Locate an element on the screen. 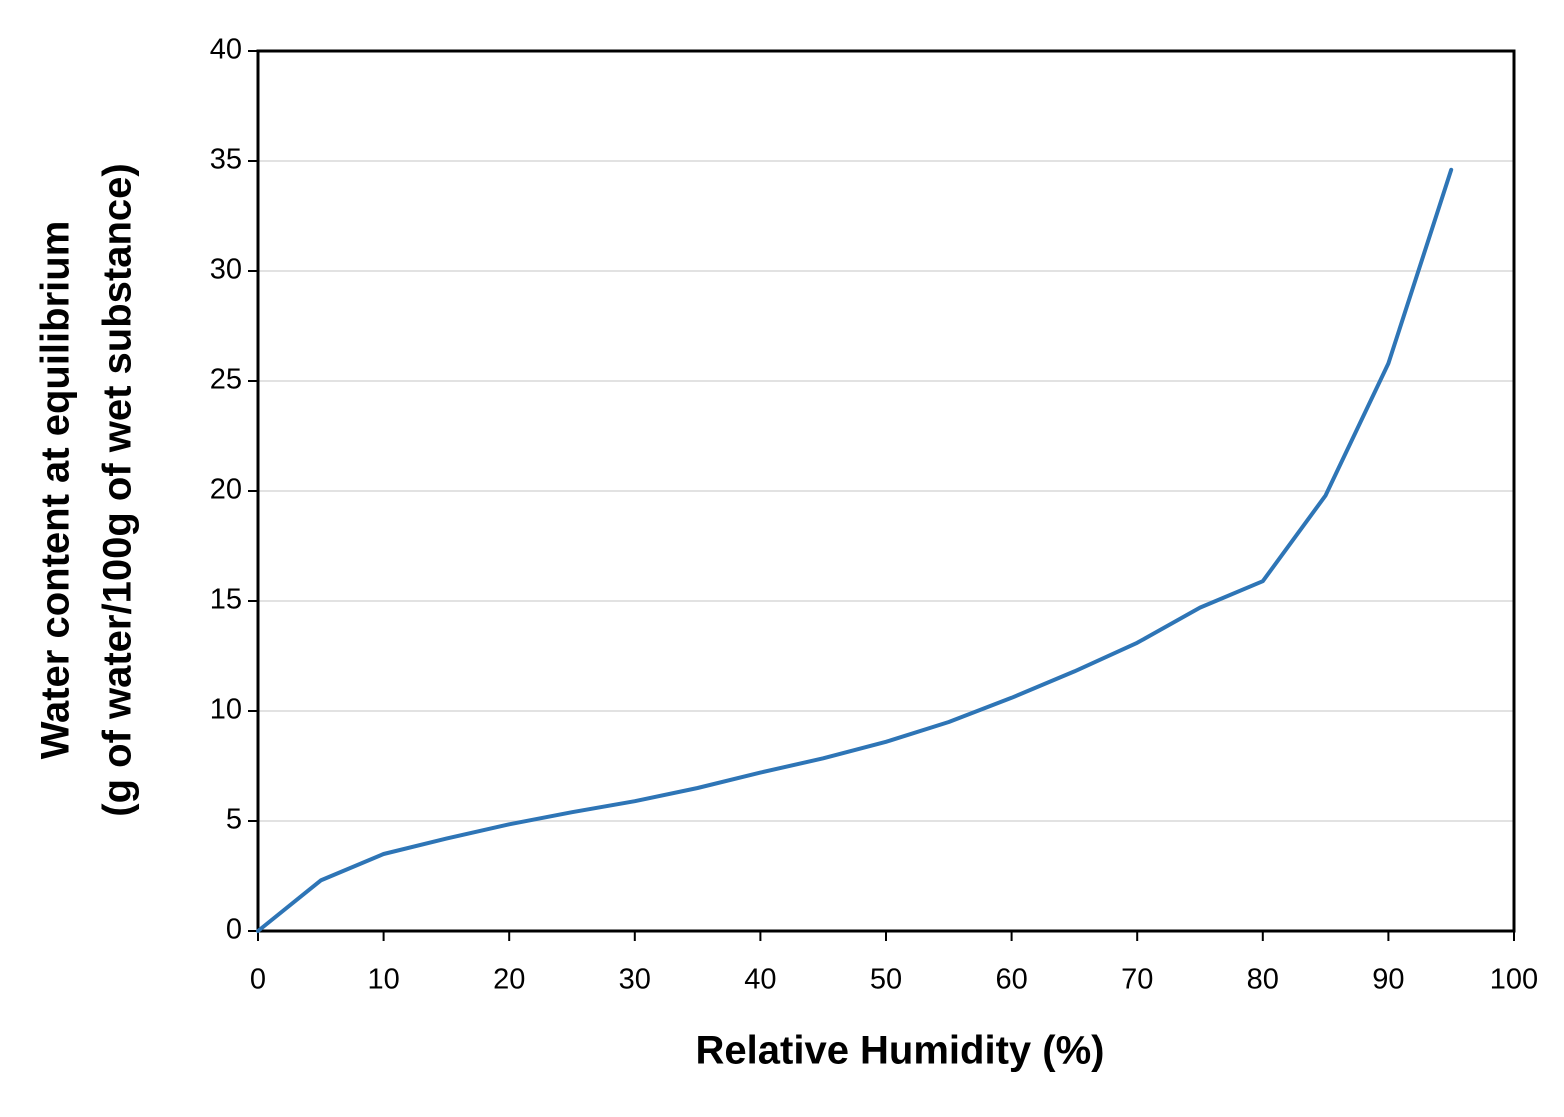  x-tick-label: 80 is located at coordinates (1263, 980).